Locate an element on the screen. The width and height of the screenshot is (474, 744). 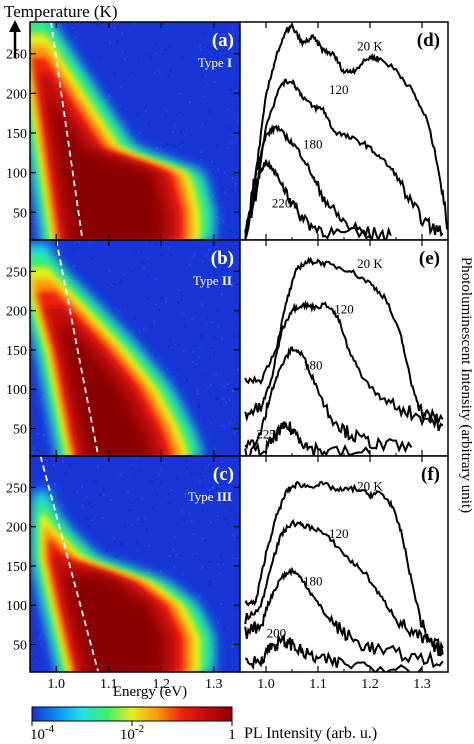
colorbar-tick-label: 10-4 is located at coordinates (42, 733).